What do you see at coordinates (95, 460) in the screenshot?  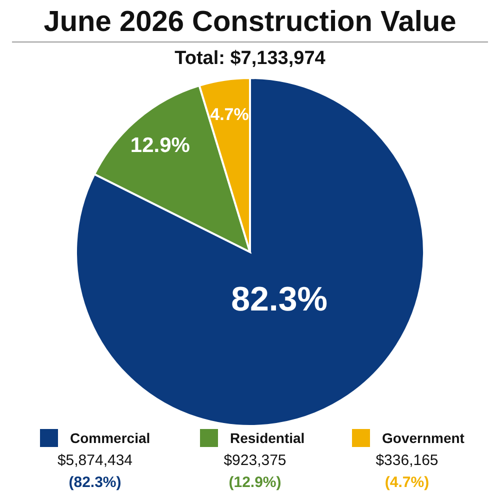 I see `text: $5,874,434` at bounding box center [95, 460].